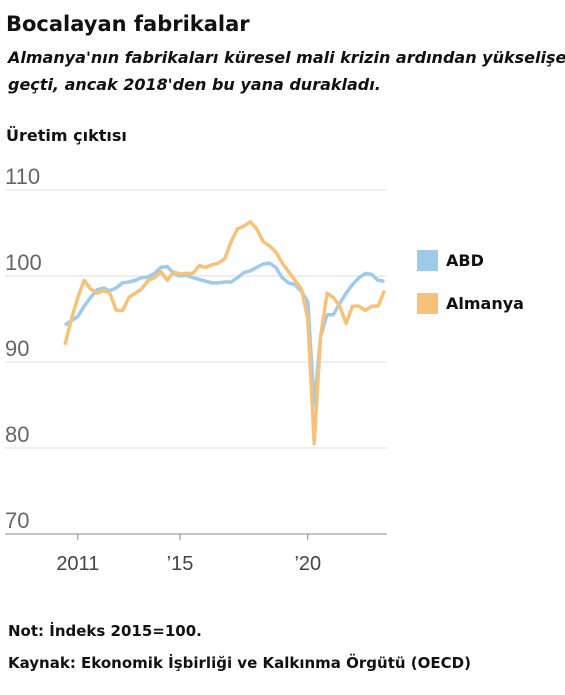  What do you see at coordinates (17, 348) in the screenshot?
I see `y-tick-label: 90` at bounding box center [17, 348].